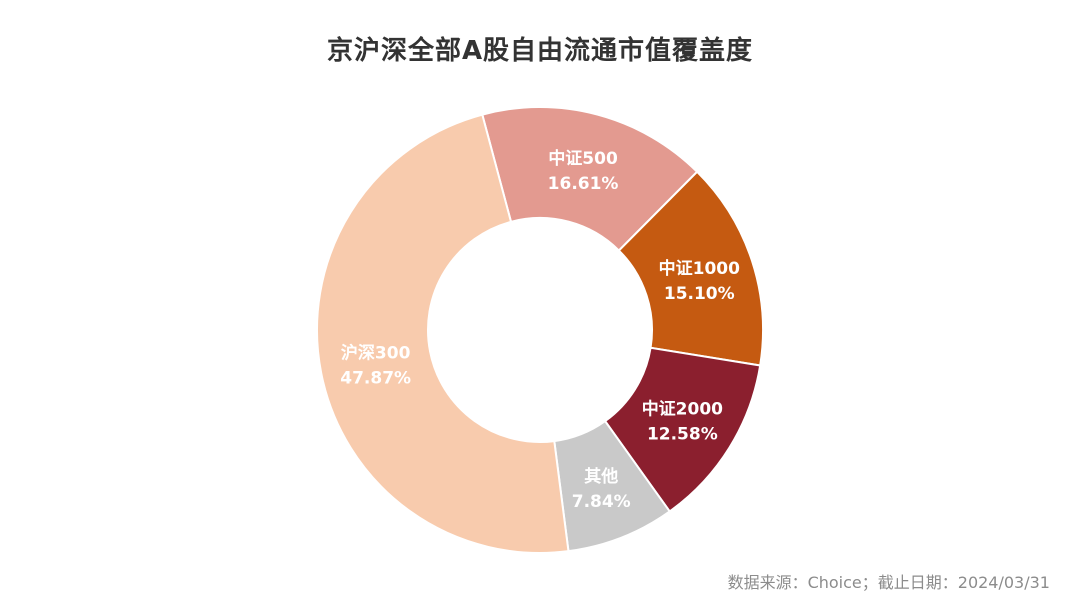 Image resolution: width=1080 pixels, height=605 pixels. I want to click on slice-value-0: 16.61%, so click(583, 184).